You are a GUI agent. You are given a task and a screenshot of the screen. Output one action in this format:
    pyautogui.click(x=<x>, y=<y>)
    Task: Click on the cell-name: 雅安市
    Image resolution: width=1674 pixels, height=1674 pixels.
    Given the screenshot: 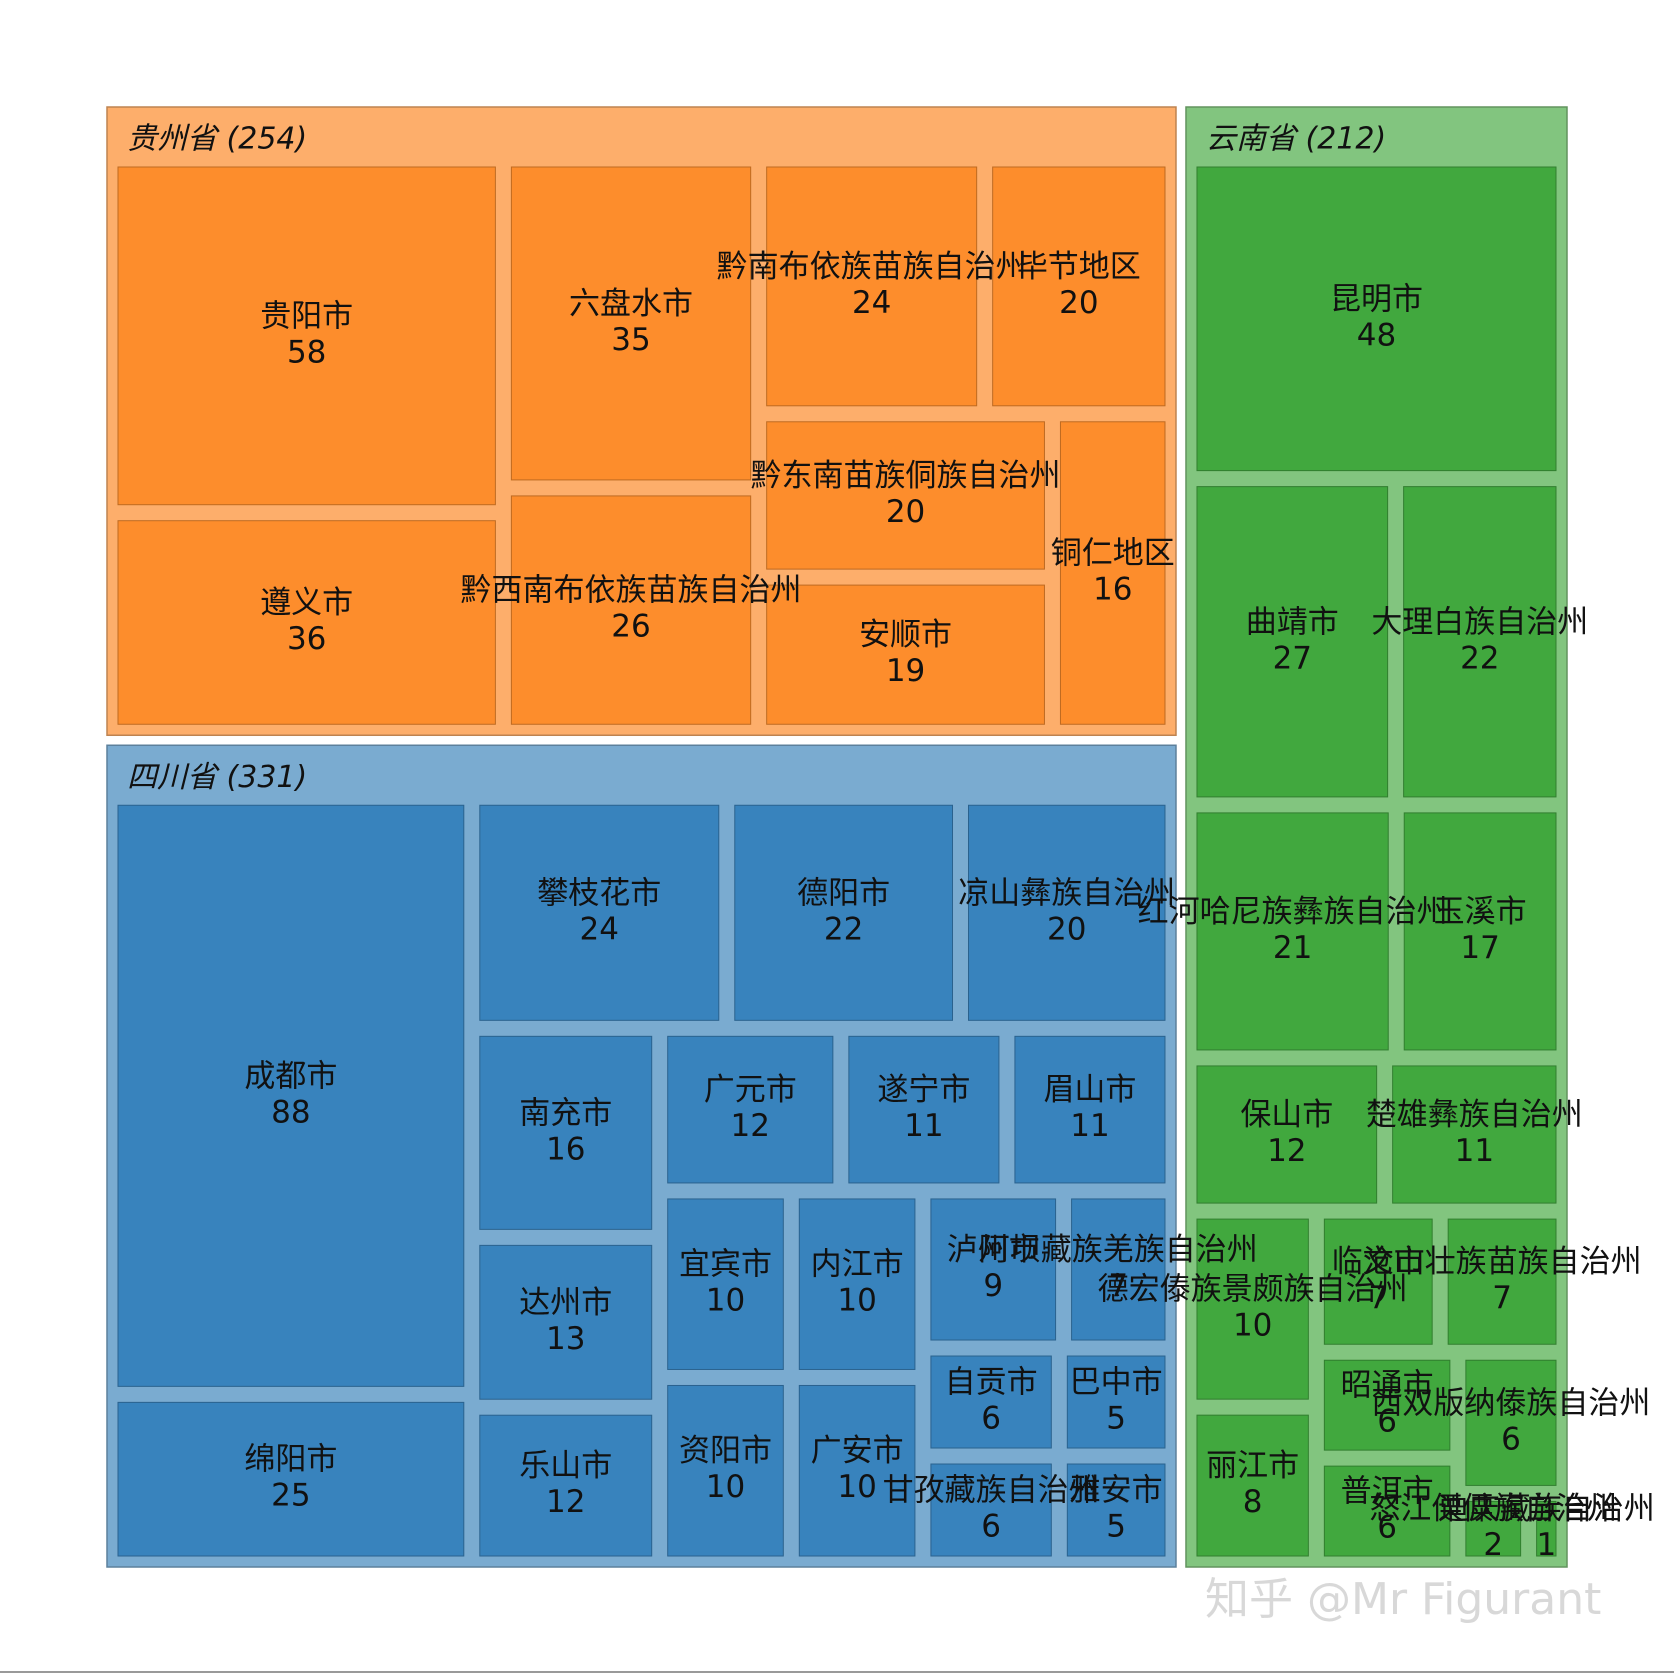 What is the action you would take?
    pyautogui.click(x=1116, y=1491)
    